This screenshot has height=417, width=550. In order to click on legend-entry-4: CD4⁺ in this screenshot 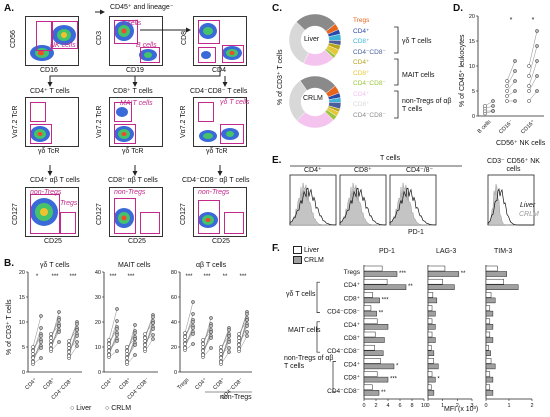, I will do `click(361, 62)`.